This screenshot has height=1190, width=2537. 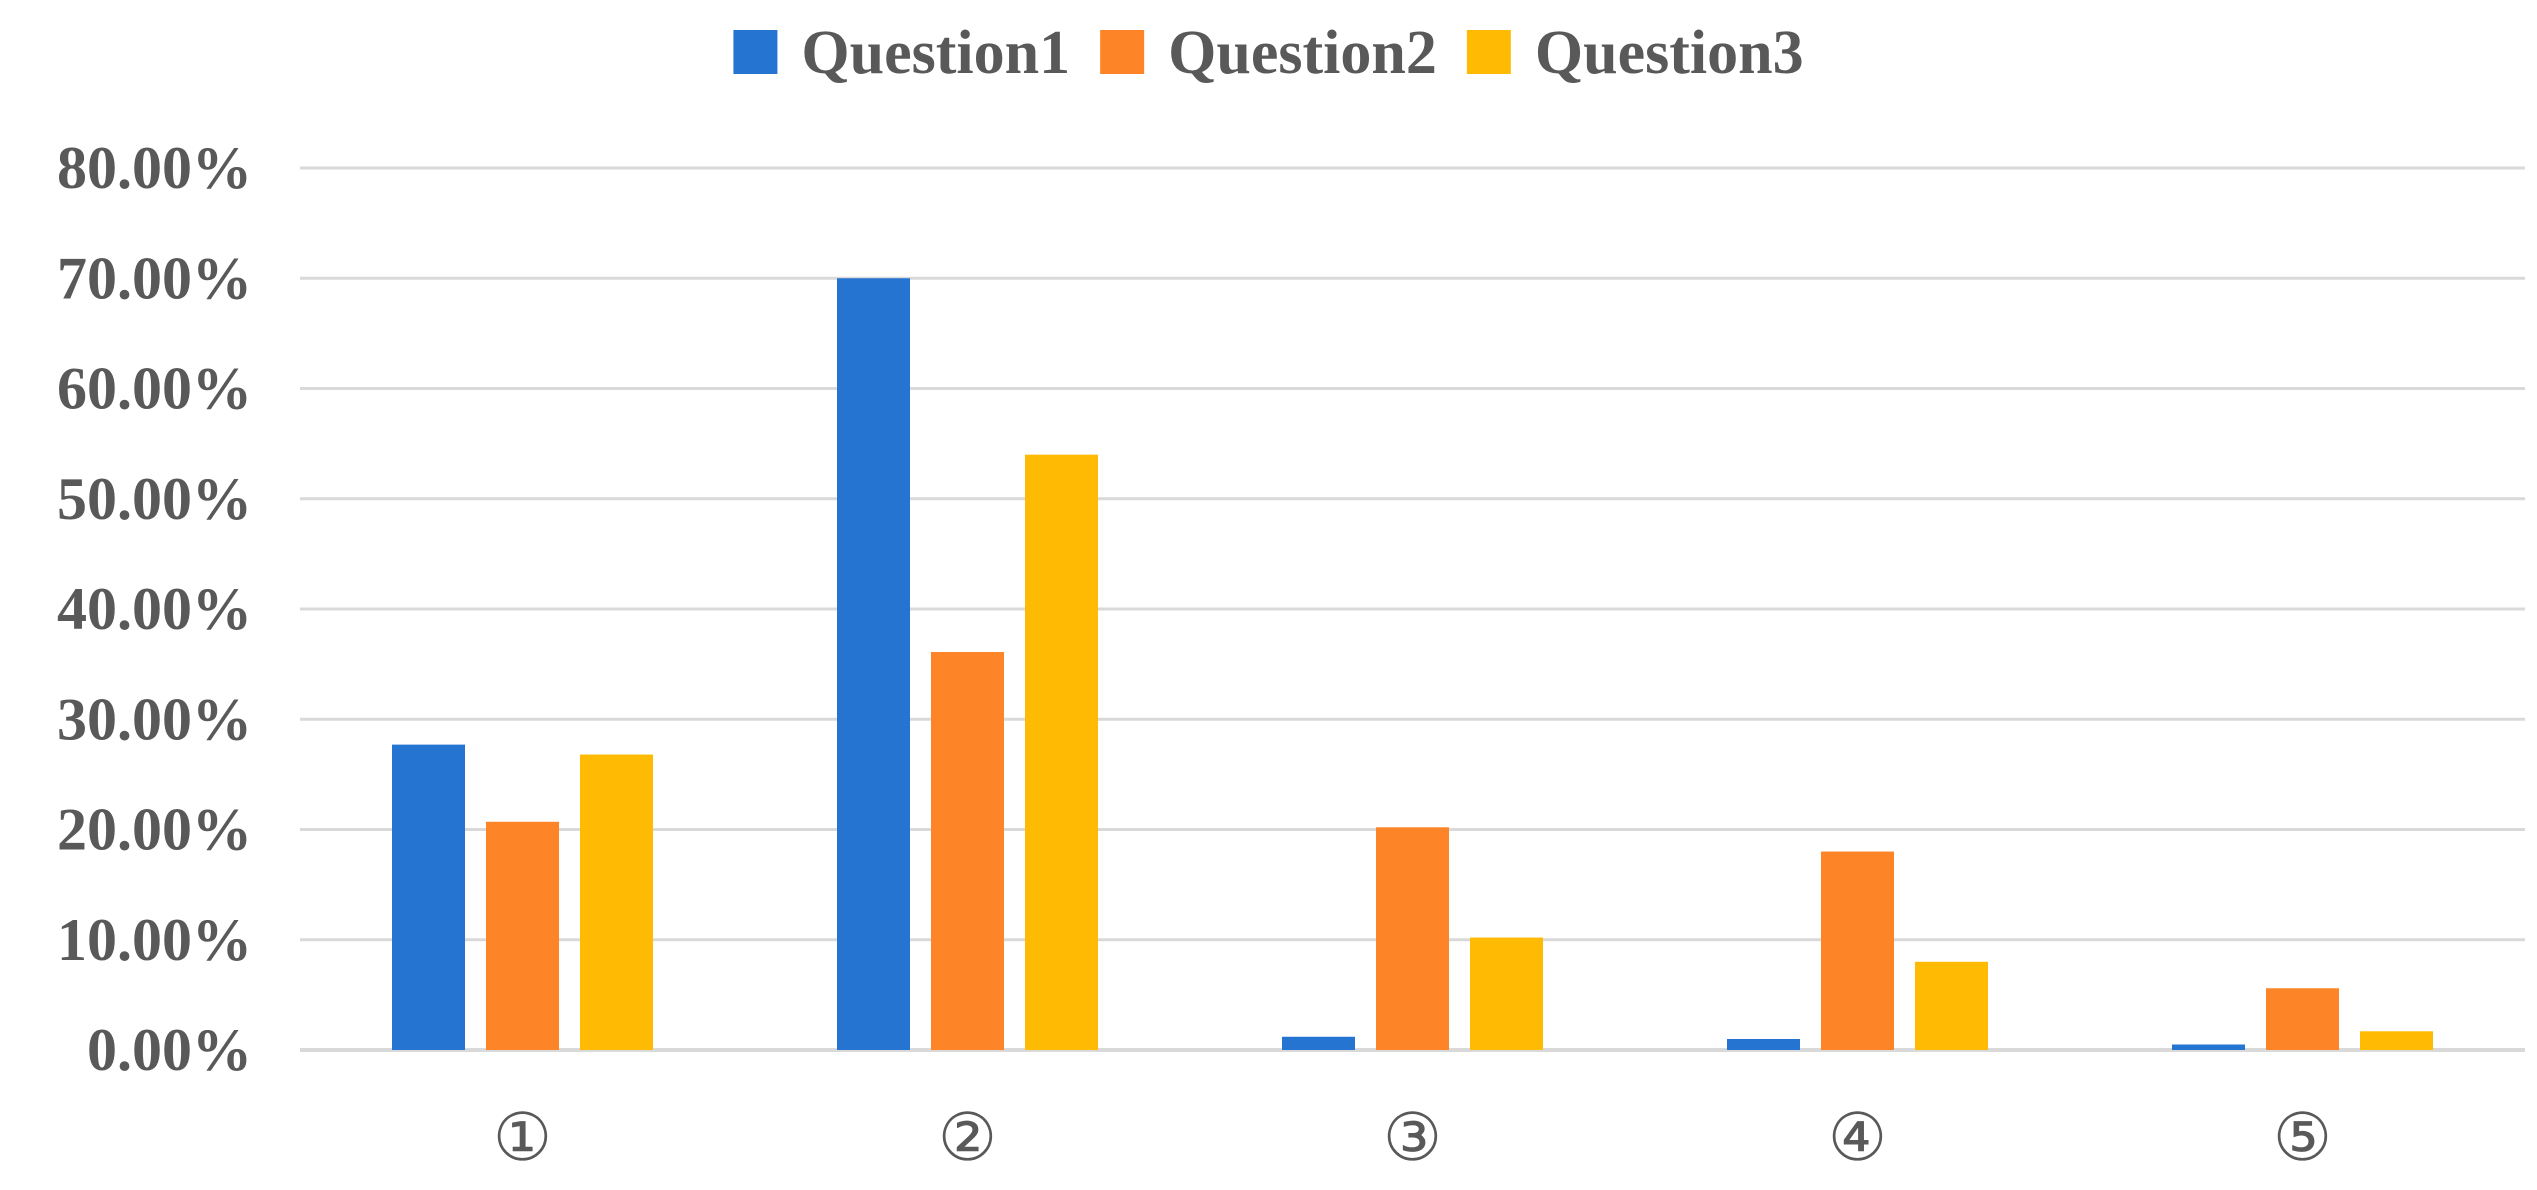 I want to click on bar-question3-cat2, so click(x=1061, y=752).